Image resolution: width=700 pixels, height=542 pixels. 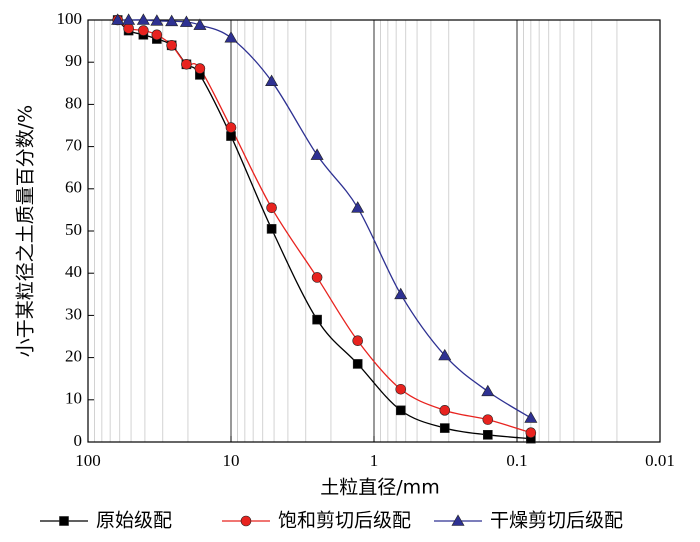 I want to click on legend-label: 饱和剪切后级配, so click(x=344, y=521).